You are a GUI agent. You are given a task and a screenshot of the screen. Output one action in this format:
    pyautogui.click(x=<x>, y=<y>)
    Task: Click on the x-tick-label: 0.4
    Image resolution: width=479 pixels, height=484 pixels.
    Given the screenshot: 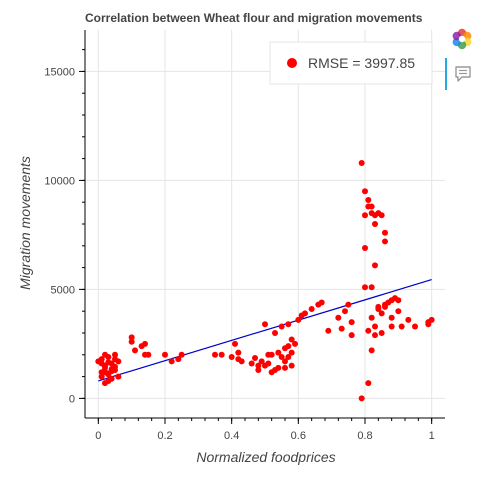 What is the action you would take?
    pyautogui.click(x=231, y=436)
    